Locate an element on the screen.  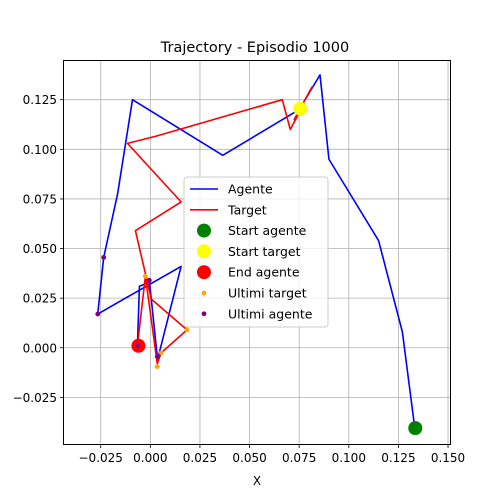
legend-label: Ultimi agente is located at coordinates (270, 313).